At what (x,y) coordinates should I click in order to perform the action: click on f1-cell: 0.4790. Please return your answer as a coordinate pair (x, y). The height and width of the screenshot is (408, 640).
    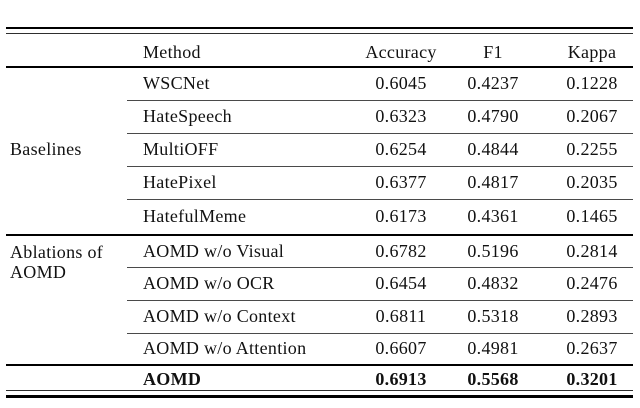
    Looking at the image, I should click on (493, 116).